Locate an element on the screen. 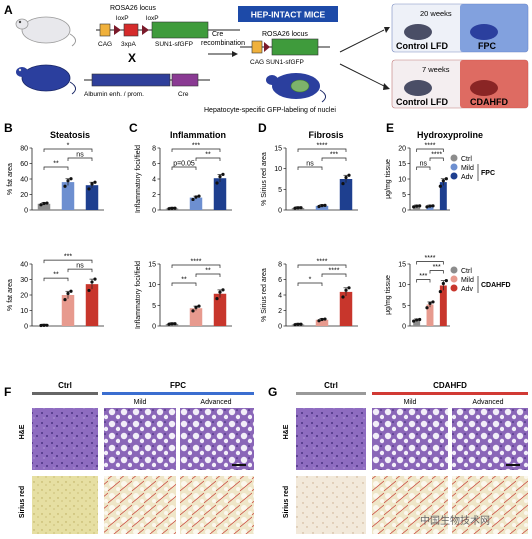 Image resolution: width=532 pixels, height=539 pixels. g-sr-ctrl-image is located at coordinates (331, 505).